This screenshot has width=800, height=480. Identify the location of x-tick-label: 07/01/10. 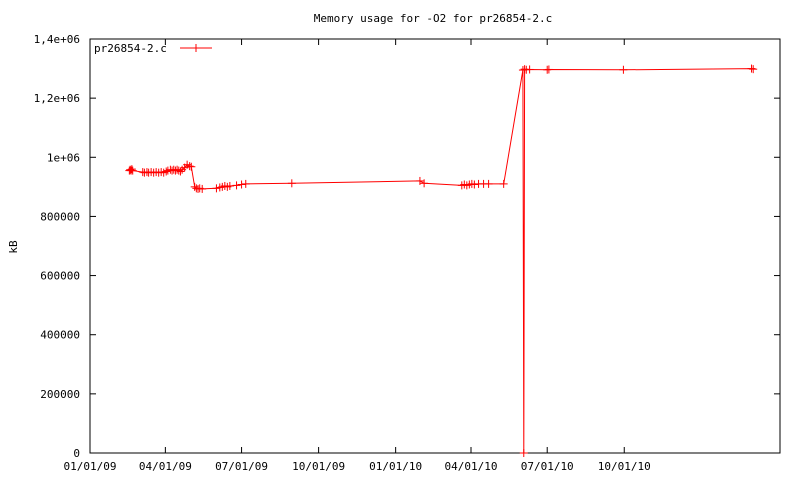
(547, 466).